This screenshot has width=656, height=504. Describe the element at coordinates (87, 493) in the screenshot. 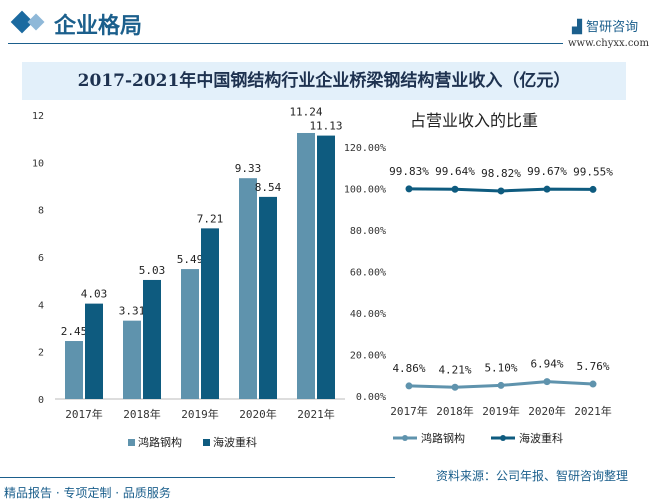

I see `slogan: 精品报告 · 专项定制 · 品质服务` at that location.